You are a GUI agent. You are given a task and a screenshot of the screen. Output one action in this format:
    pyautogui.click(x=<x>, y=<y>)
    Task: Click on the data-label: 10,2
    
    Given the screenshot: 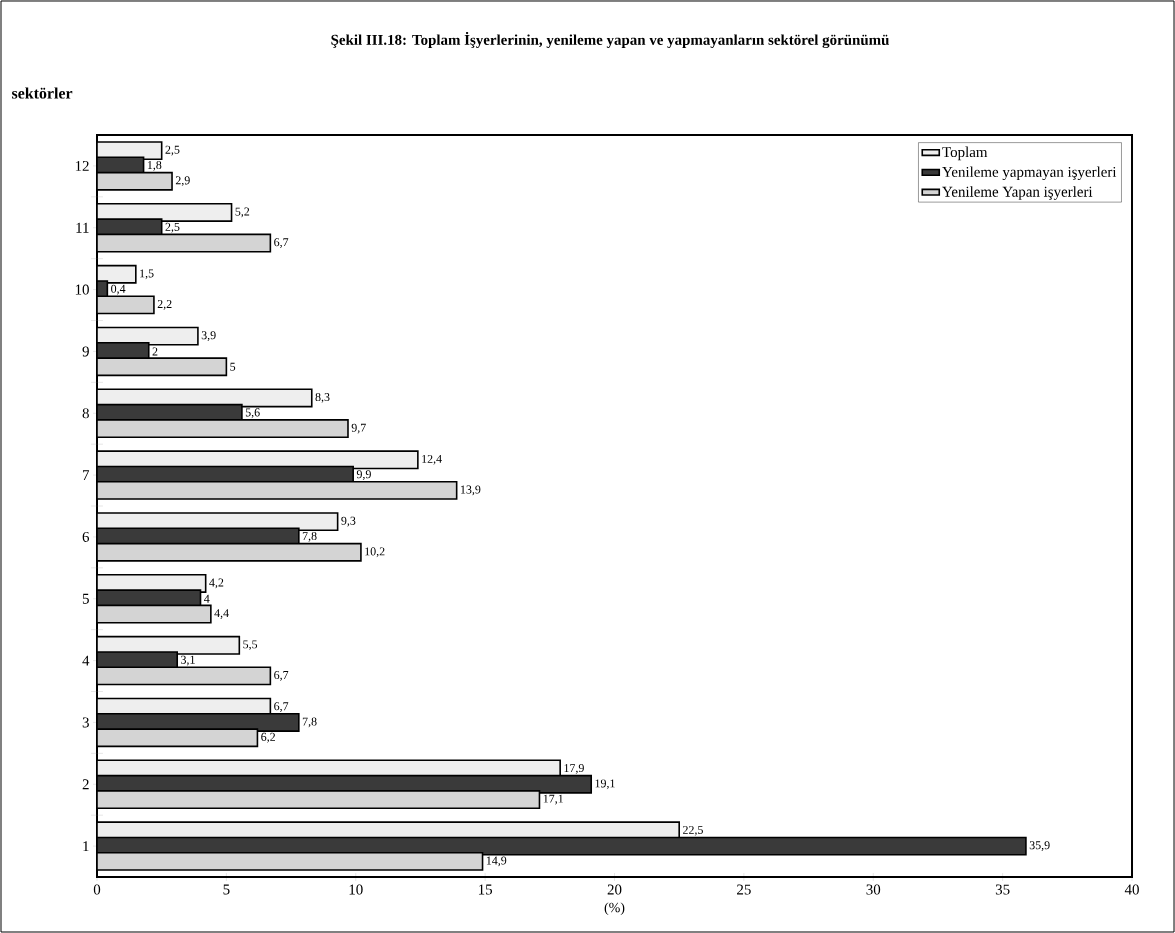 What is the action you would take?
    pyautogui.click(x=375, y=552)
    